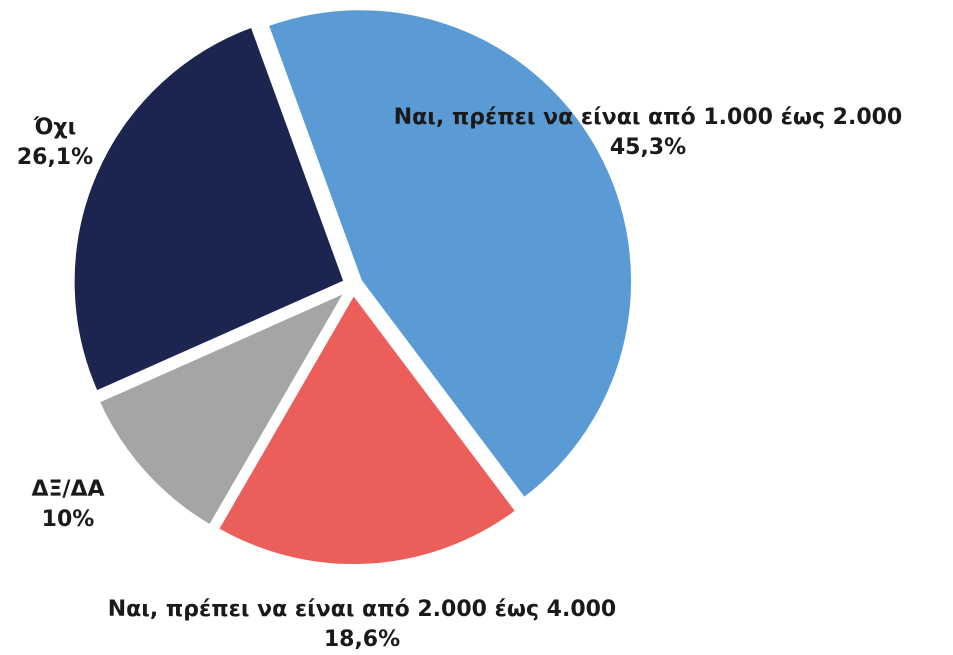  Describe the element at coordinates (67, 489) in the screenshot. I see `slice-category-label: ΔΞ/ΔΑ` at that location.